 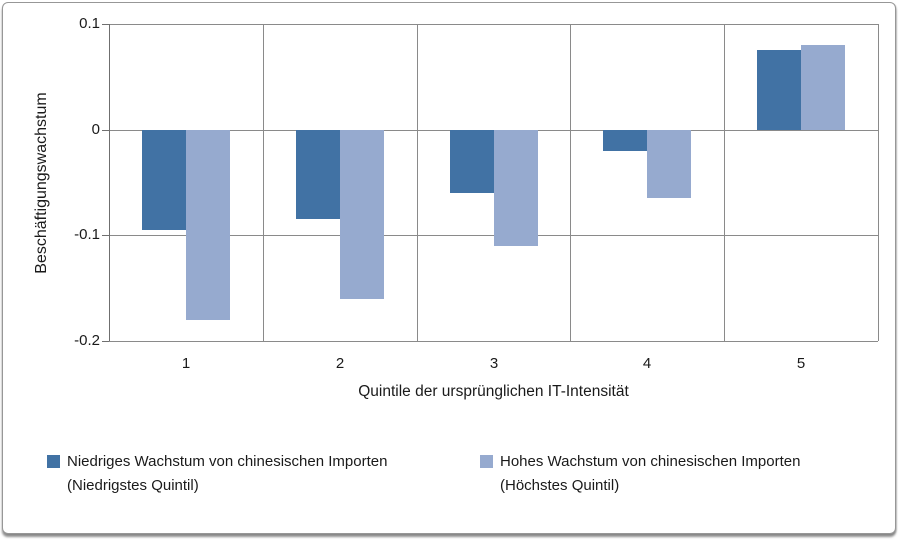 What do you see at coordinates (801, 363) in the screenshot?
I see `x-tick-label: 5` at bounding box center [801, 363].